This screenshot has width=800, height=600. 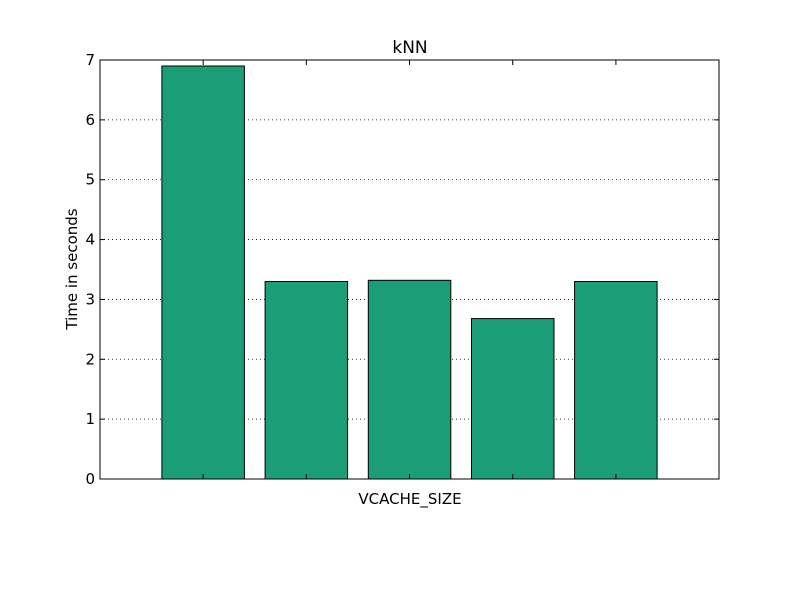 I want to click on chart-title: kNN, so click(x=409, y=48).